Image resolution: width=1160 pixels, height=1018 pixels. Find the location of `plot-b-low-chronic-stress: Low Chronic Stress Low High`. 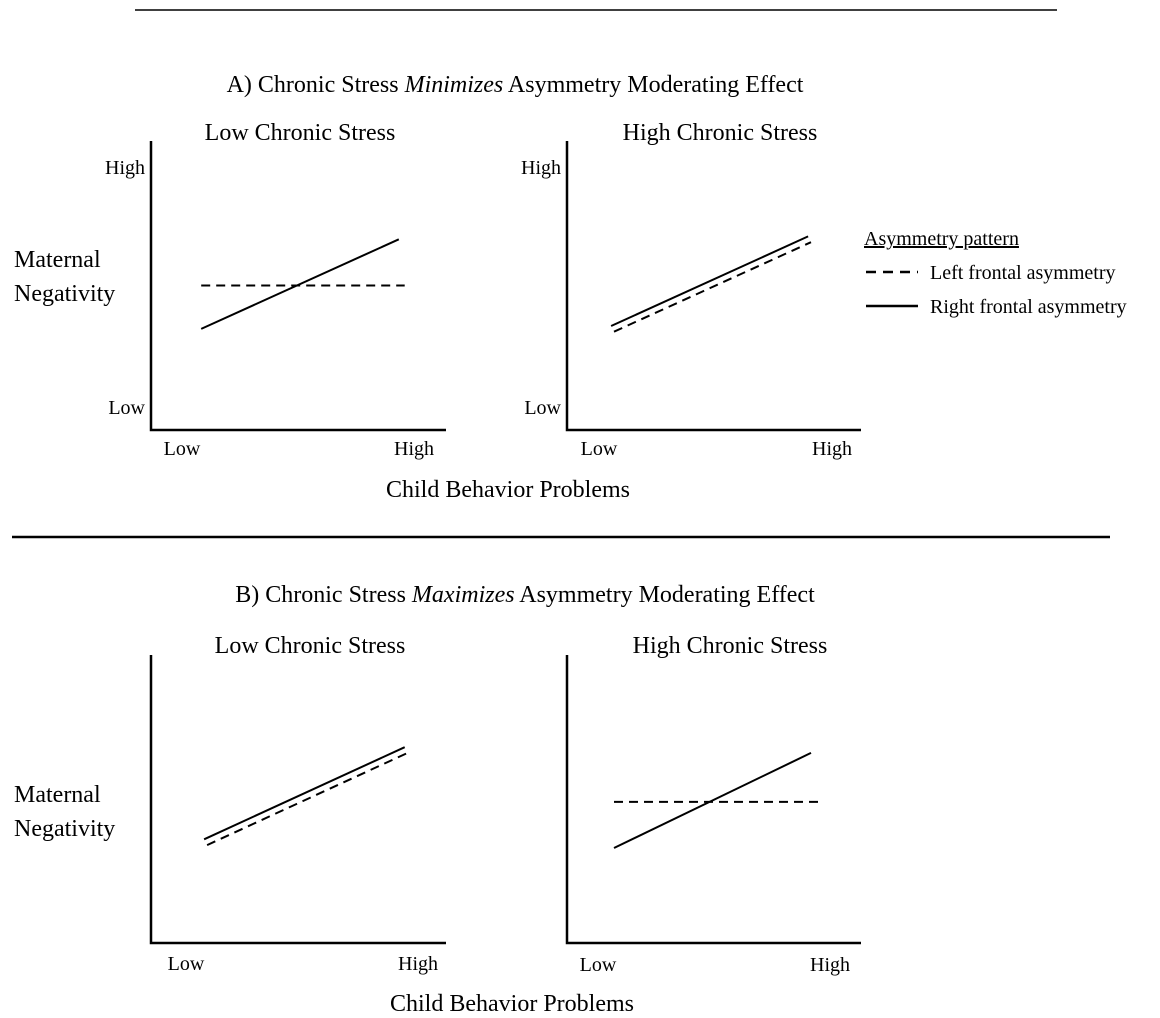

plot-b-low-chronic-stress: Low Chronic Stress Low High is located at coordinates (297, 804).